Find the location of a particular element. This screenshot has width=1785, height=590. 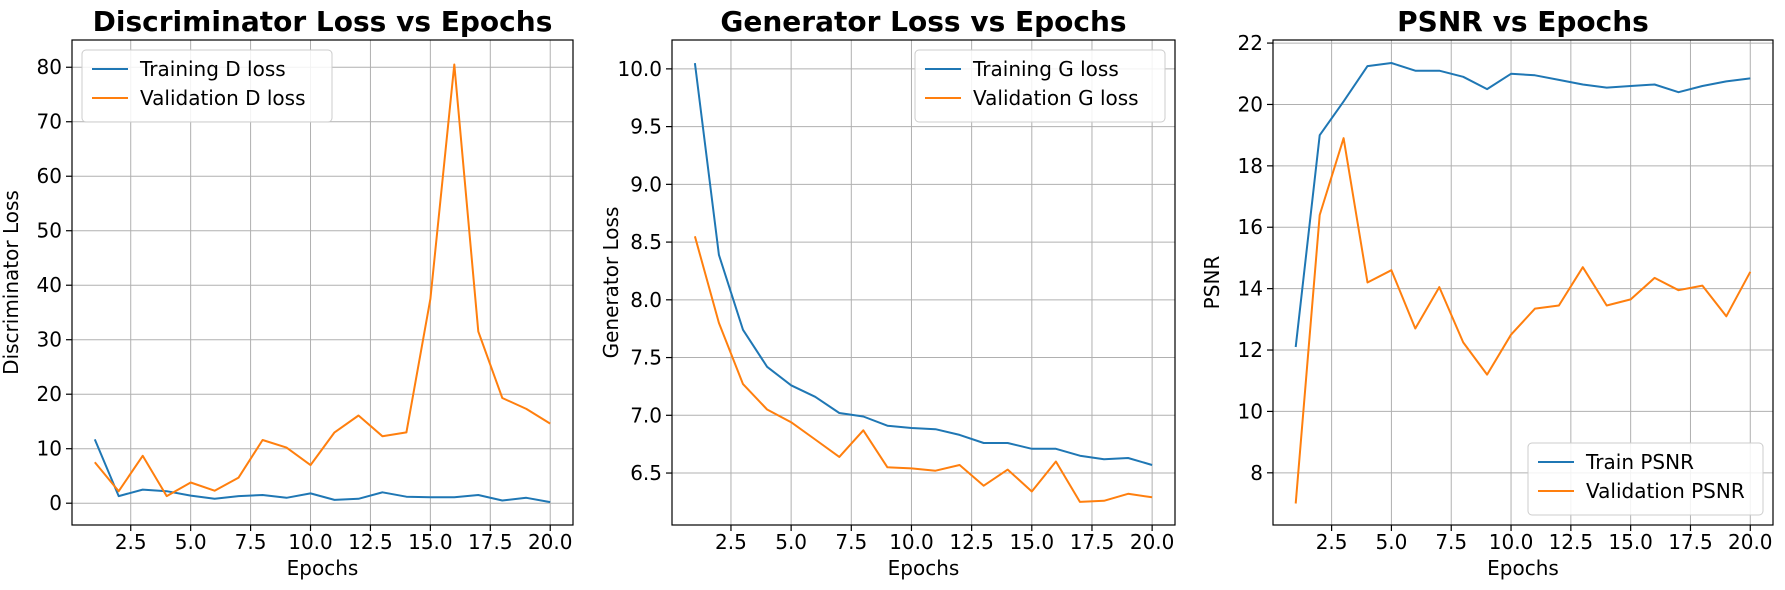

panel-title: Discriminator Loss vs Epochs is located at coordinates (323, 21).